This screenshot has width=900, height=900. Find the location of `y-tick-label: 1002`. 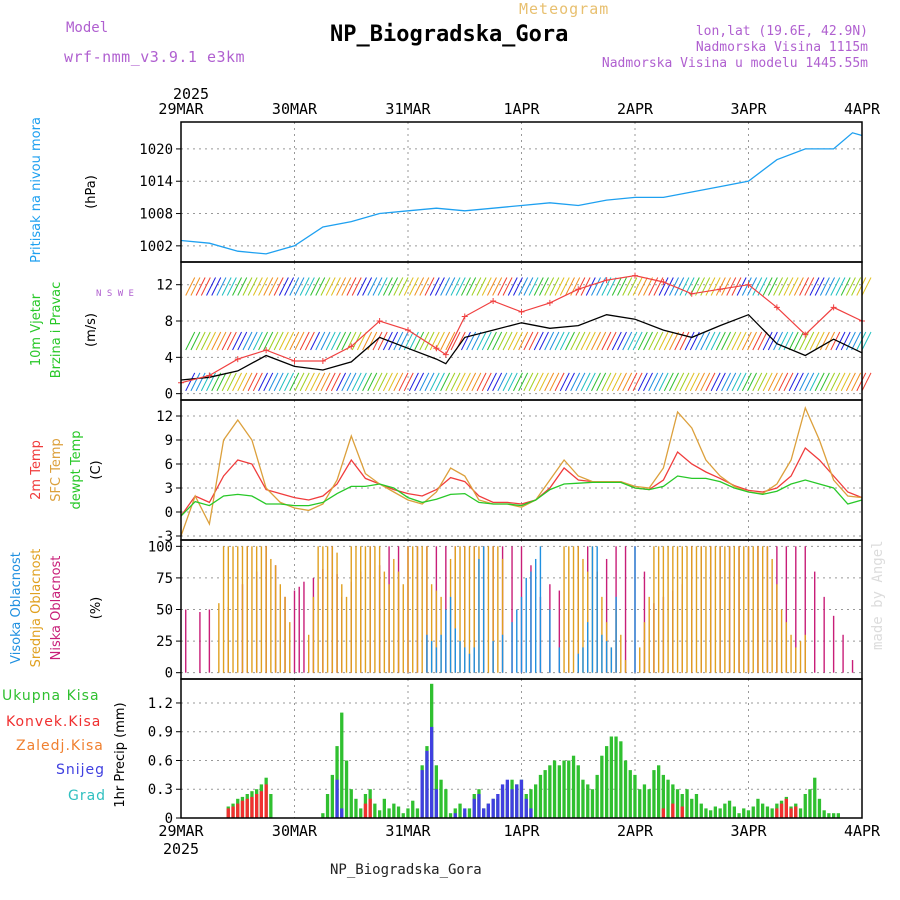

y-tick-label: 1002 is located at coordinates (156, 247).